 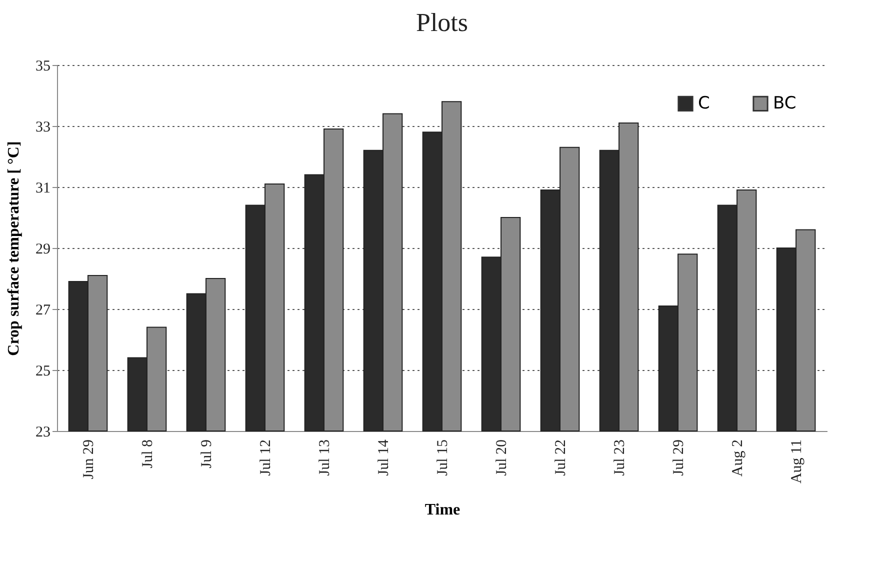 I want to click on legend-label: BC, so click(x=784, y=104).